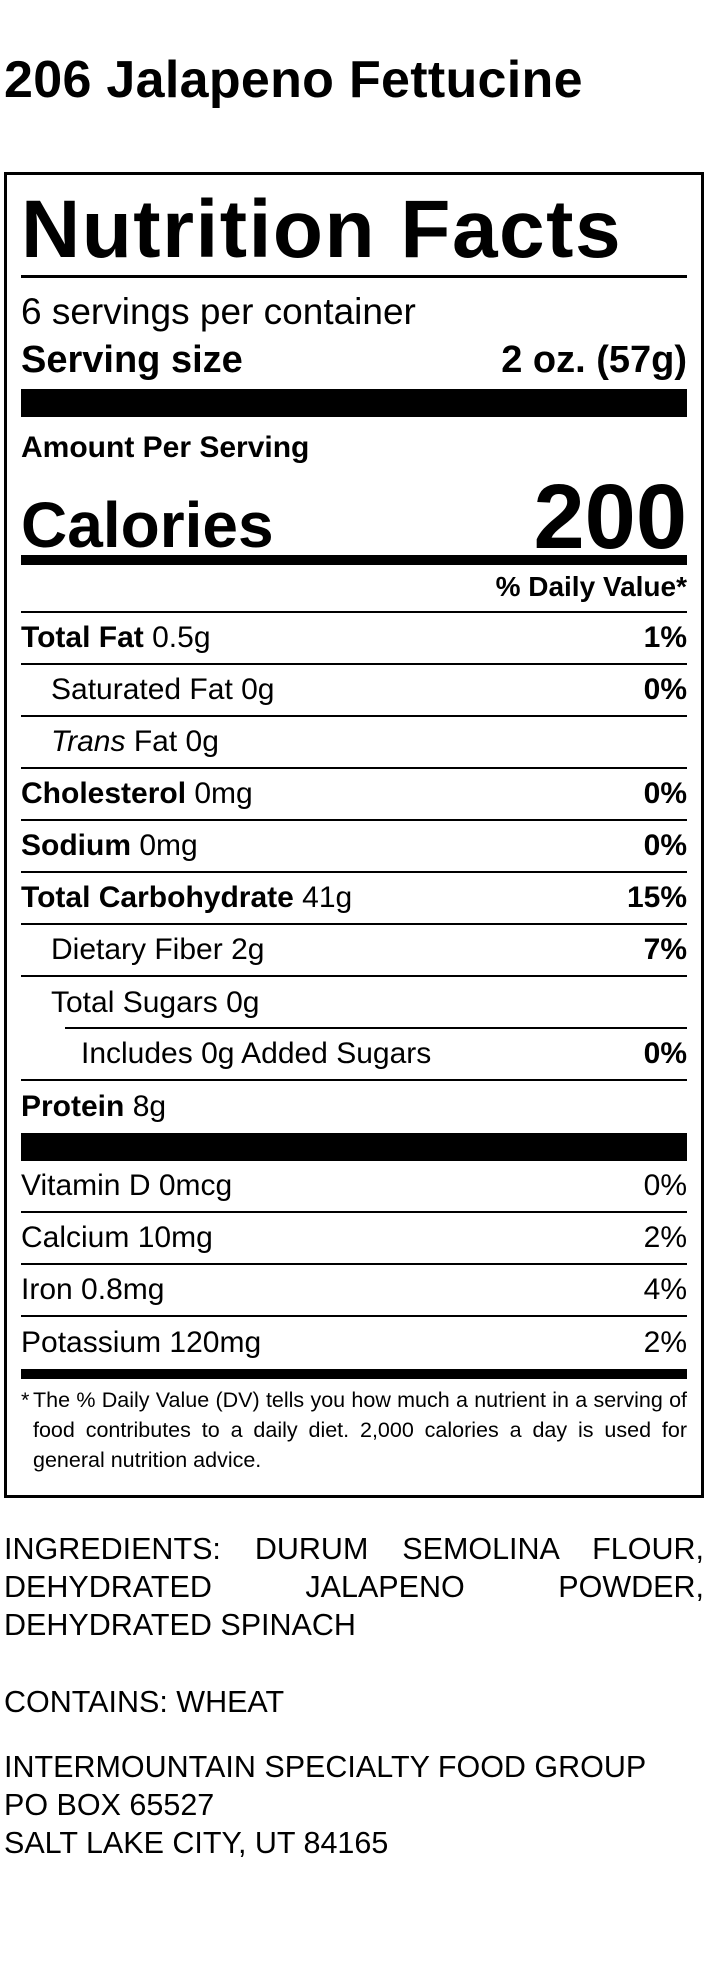 The height and width of the screenshot is (1988, 722). What do you see at coordinates (175, 1237) in the screenshot?
I see `vitamin-amount: 10mg` at bounding box center [175, 1237].